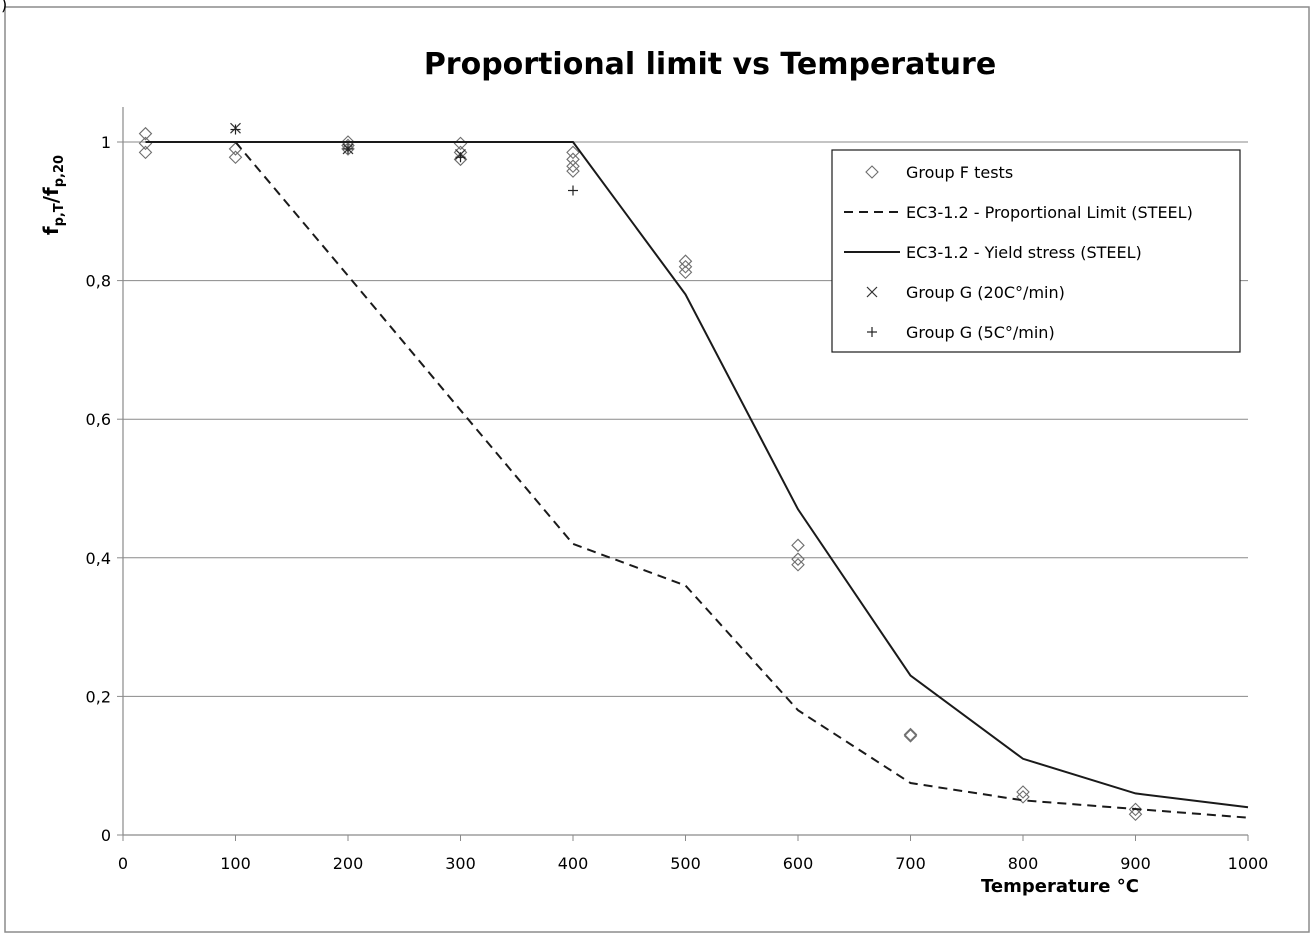  Describe the element at coordinates (980, 332) in the screenshot. I see `legend-entry-label: Group G (5C°/min)` at that location.